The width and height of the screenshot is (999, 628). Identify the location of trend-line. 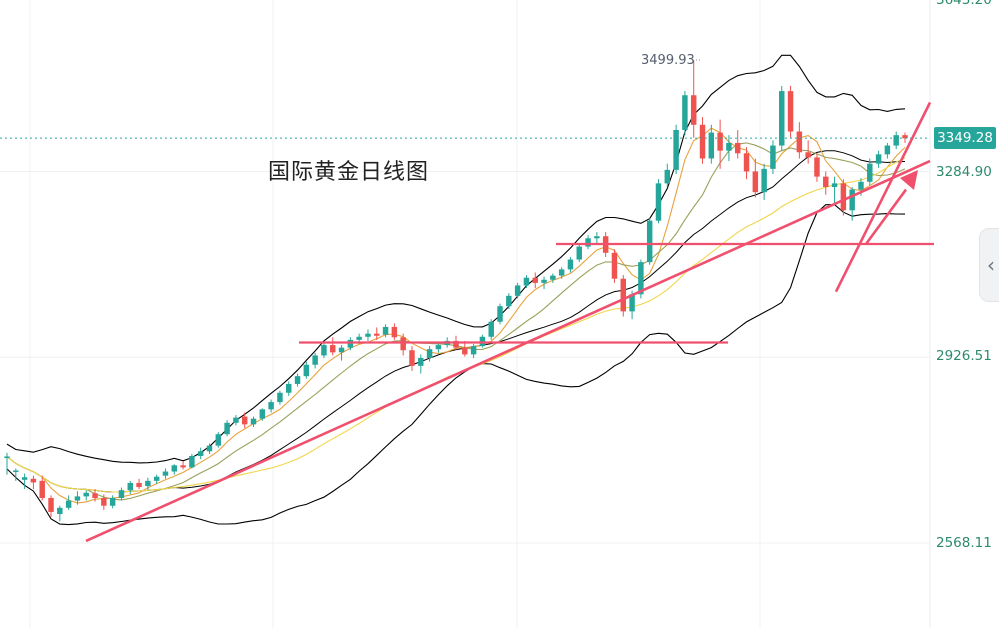
(883, 197).